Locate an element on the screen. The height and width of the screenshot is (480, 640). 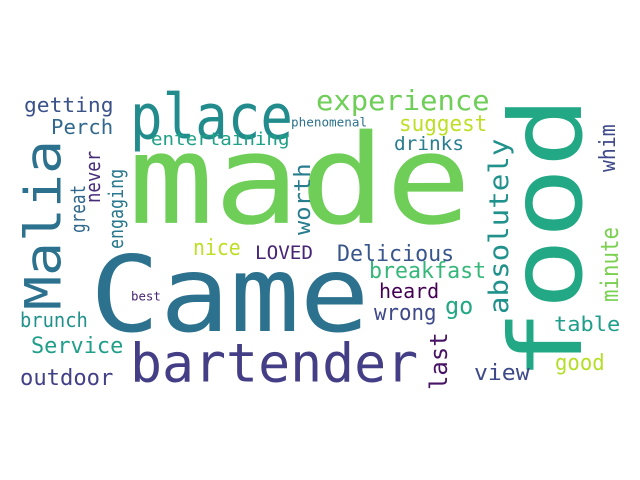
word-loved: LOVED is located at coordinates (284, 252).